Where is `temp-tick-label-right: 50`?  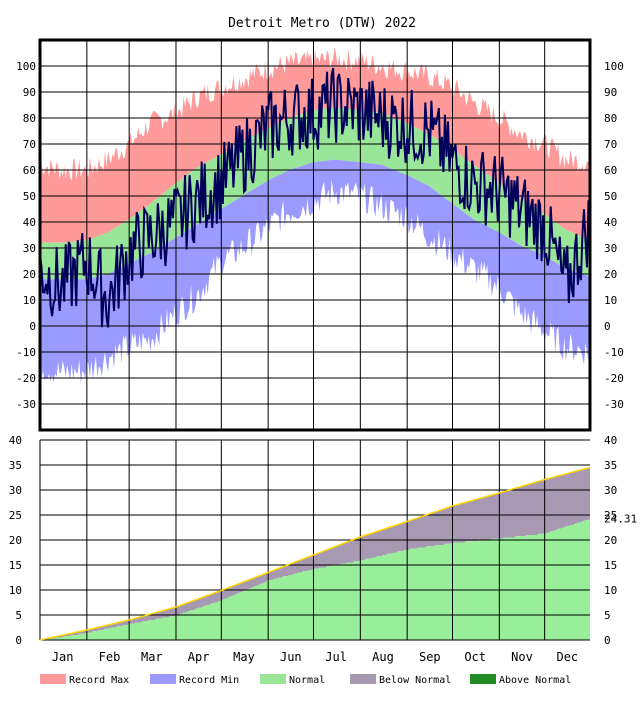 temp-tick-label-right: 50 is located at coordinates (610, 196).